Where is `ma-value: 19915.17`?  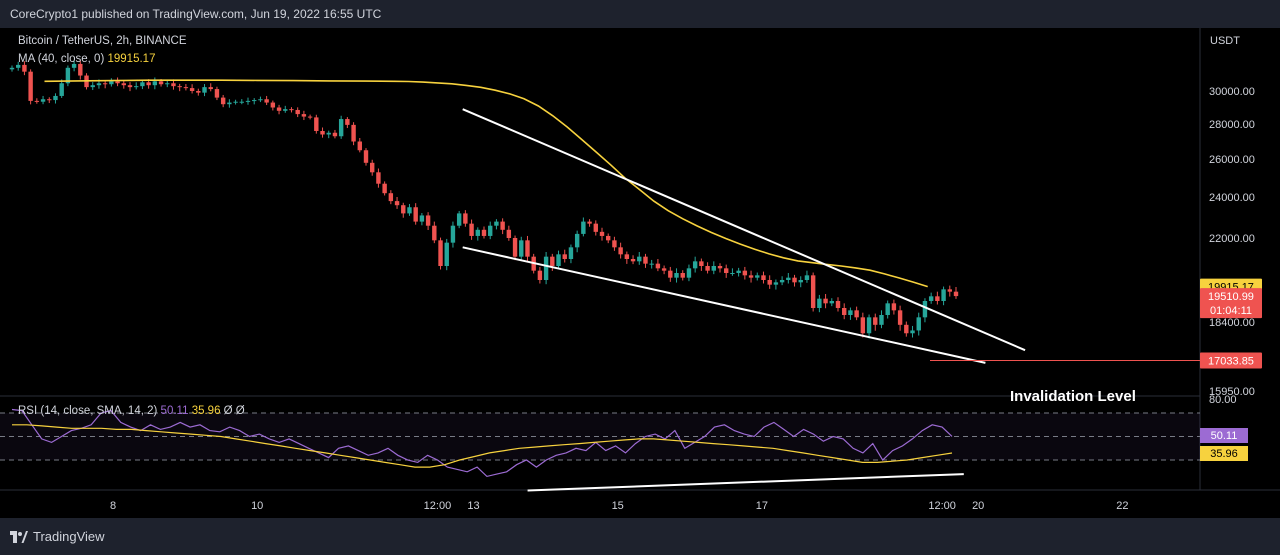
ma-value: 19915.17 is located at coordinates (131, 59).